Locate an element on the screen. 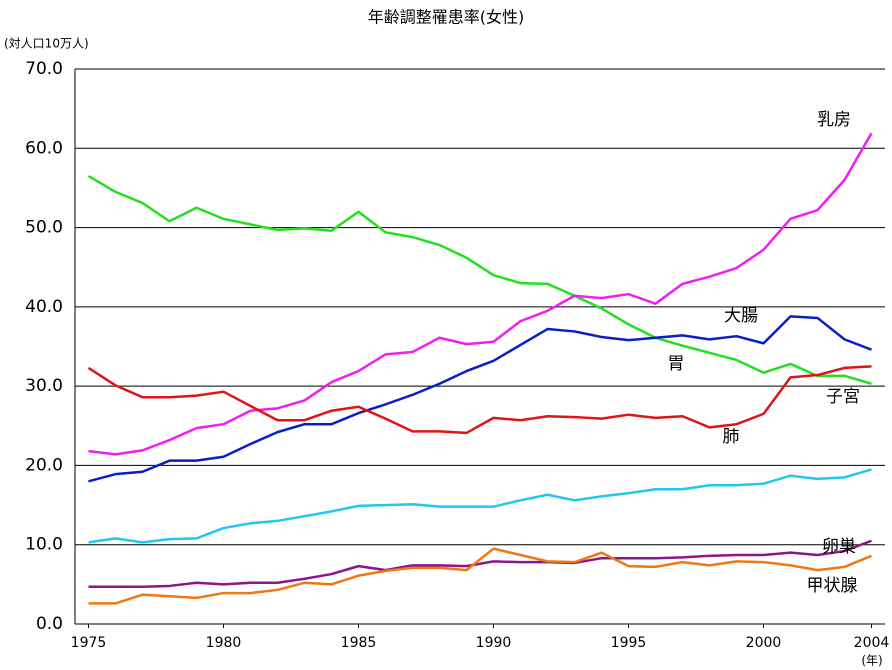 The width and height of the screenshot is (892, 670). y-tick-label: 20.0 is located at coordinates (44, 465).